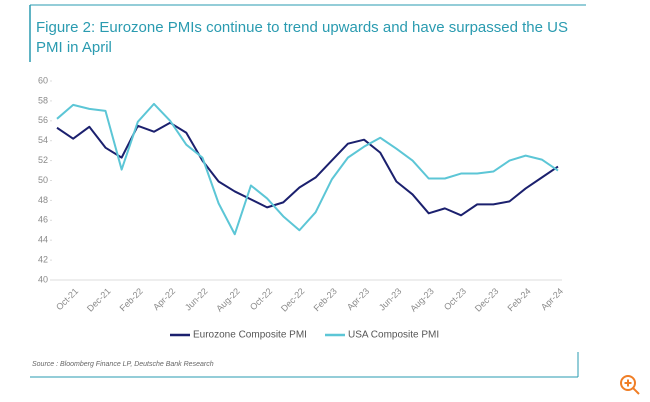 Image resolution: width=650 pixels, height=402 pixels. Describe the element at coordinates (250, 335) in the screenshot. I see `legend-label: Eurozone Composite PMI` at that location.